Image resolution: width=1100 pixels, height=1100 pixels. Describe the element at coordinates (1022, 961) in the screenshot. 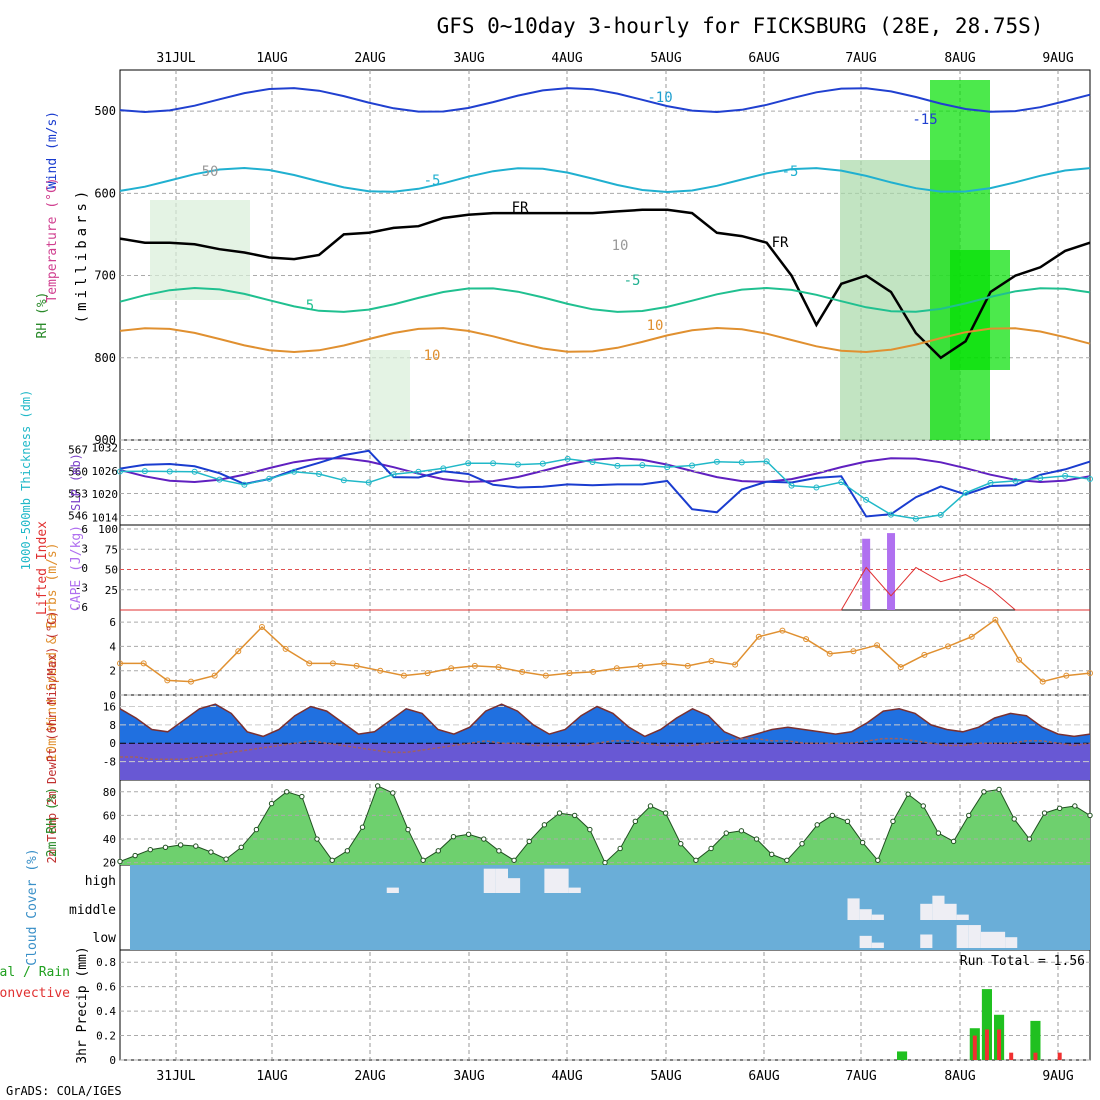

I see `run-total: Run Total = 1.56` at that location.